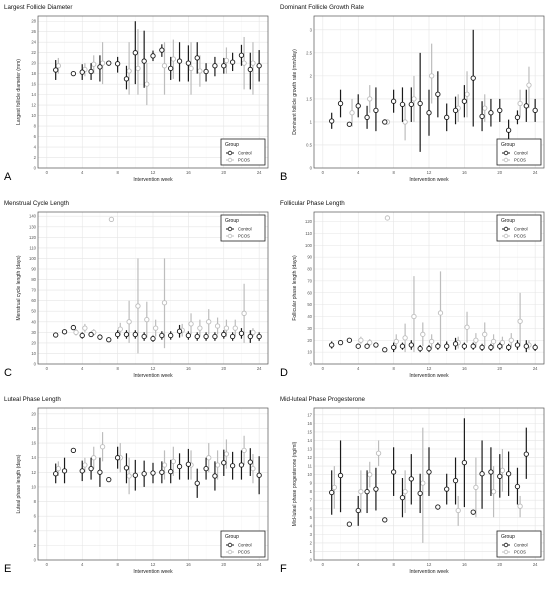  I want to click on y-tick-label: 20, so click(33, 413).